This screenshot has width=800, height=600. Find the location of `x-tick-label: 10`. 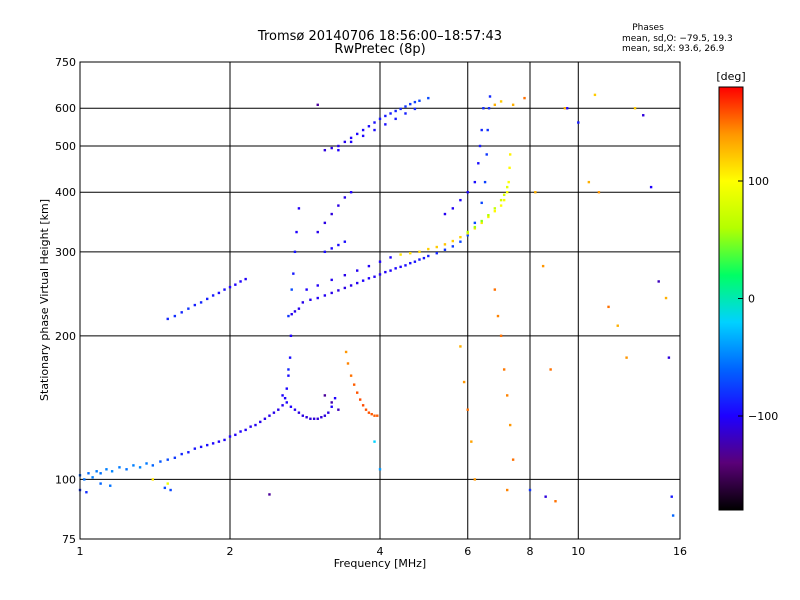

x-tick-label: 10 is located at coordinates (578, 551).